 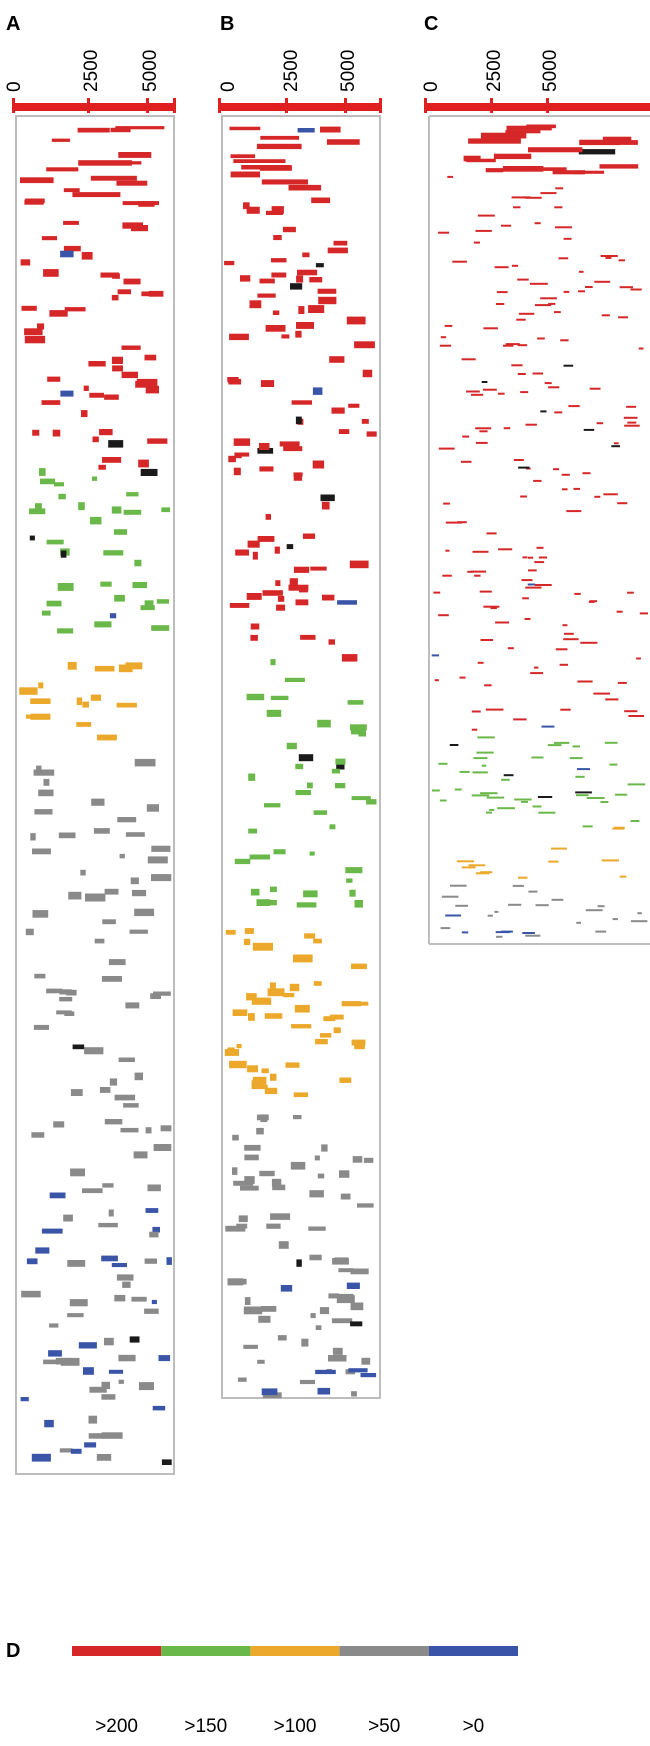 I want to click on axis-bar-c, so click(x=537, y=107).